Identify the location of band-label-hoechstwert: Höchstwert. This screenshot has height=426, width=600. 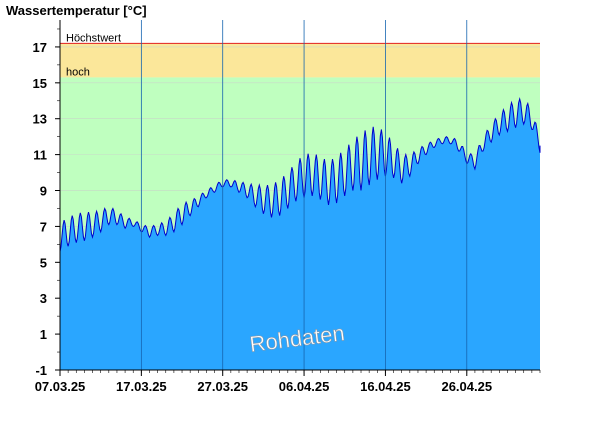
(93, 38).